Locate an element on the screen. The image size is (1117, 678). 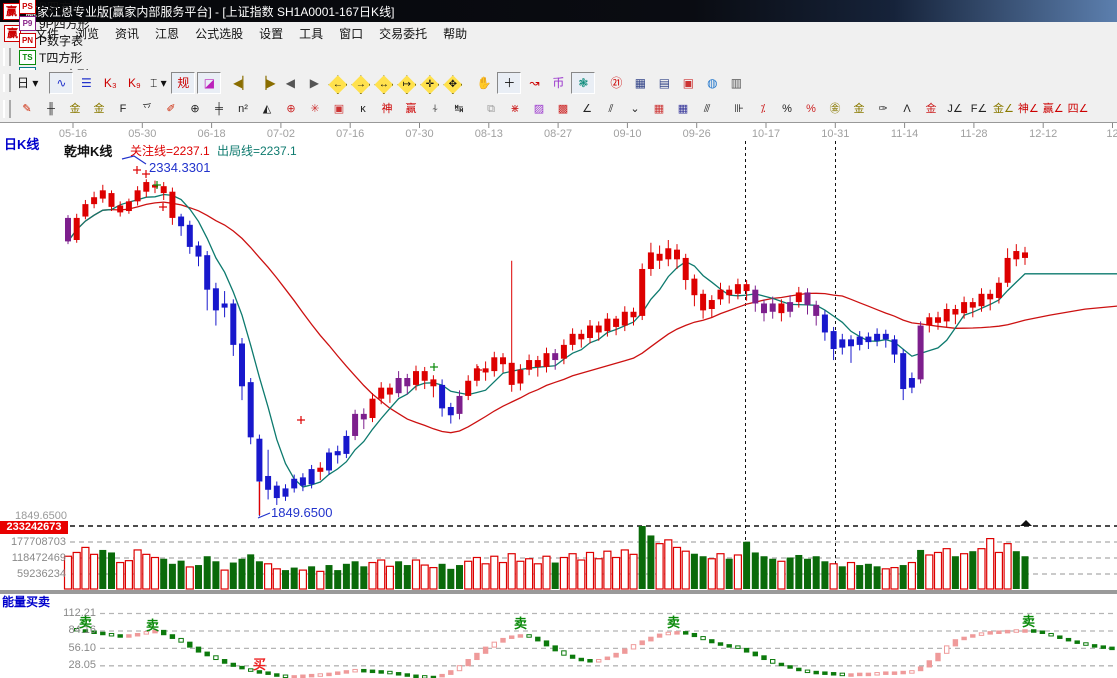
star-burst-button: ✳ is located at coordinates (315, 109).